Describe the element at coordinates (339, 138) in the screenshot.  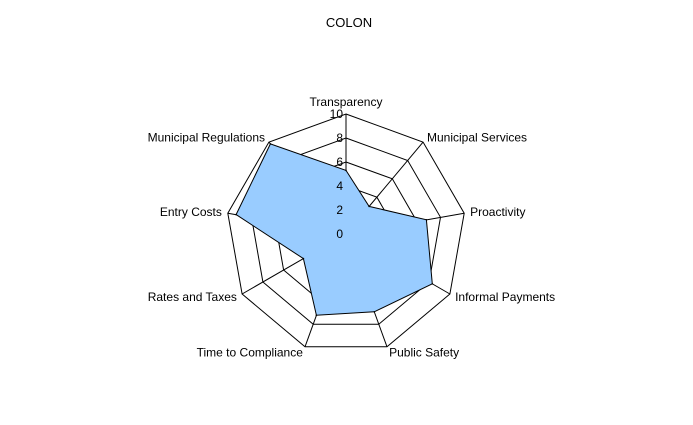
I see `tick-label: 8` at that location.